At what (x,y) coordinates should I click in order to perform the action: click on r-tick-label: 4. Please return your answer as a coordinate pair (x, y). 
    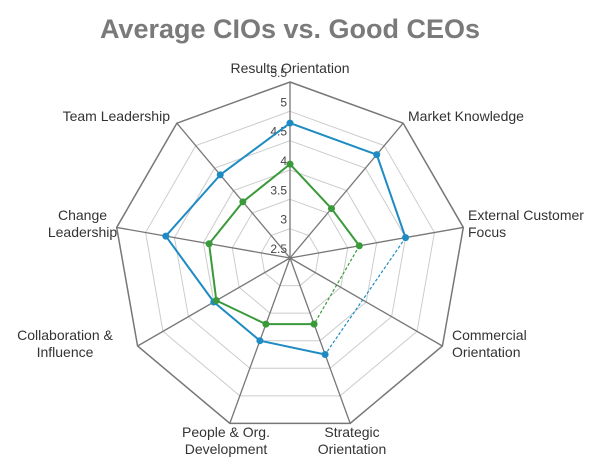
    Looking at the image, I should click on (283, 161).